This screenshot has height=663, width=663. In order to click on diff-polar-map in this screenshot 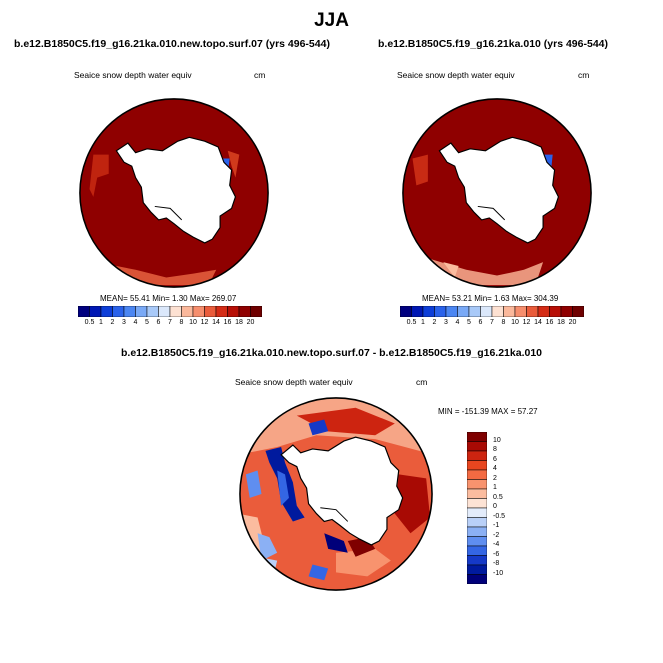, I will do `click(336, 494)`.